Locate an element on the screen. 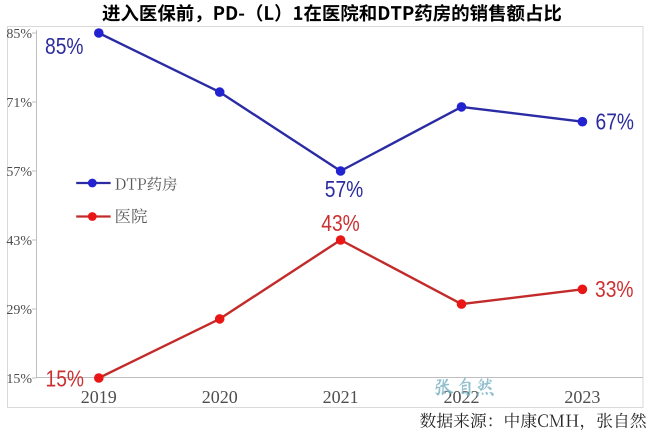 This screenshot has width=650, height=435. svg-text: 67% is located at coordinates (615, 122).